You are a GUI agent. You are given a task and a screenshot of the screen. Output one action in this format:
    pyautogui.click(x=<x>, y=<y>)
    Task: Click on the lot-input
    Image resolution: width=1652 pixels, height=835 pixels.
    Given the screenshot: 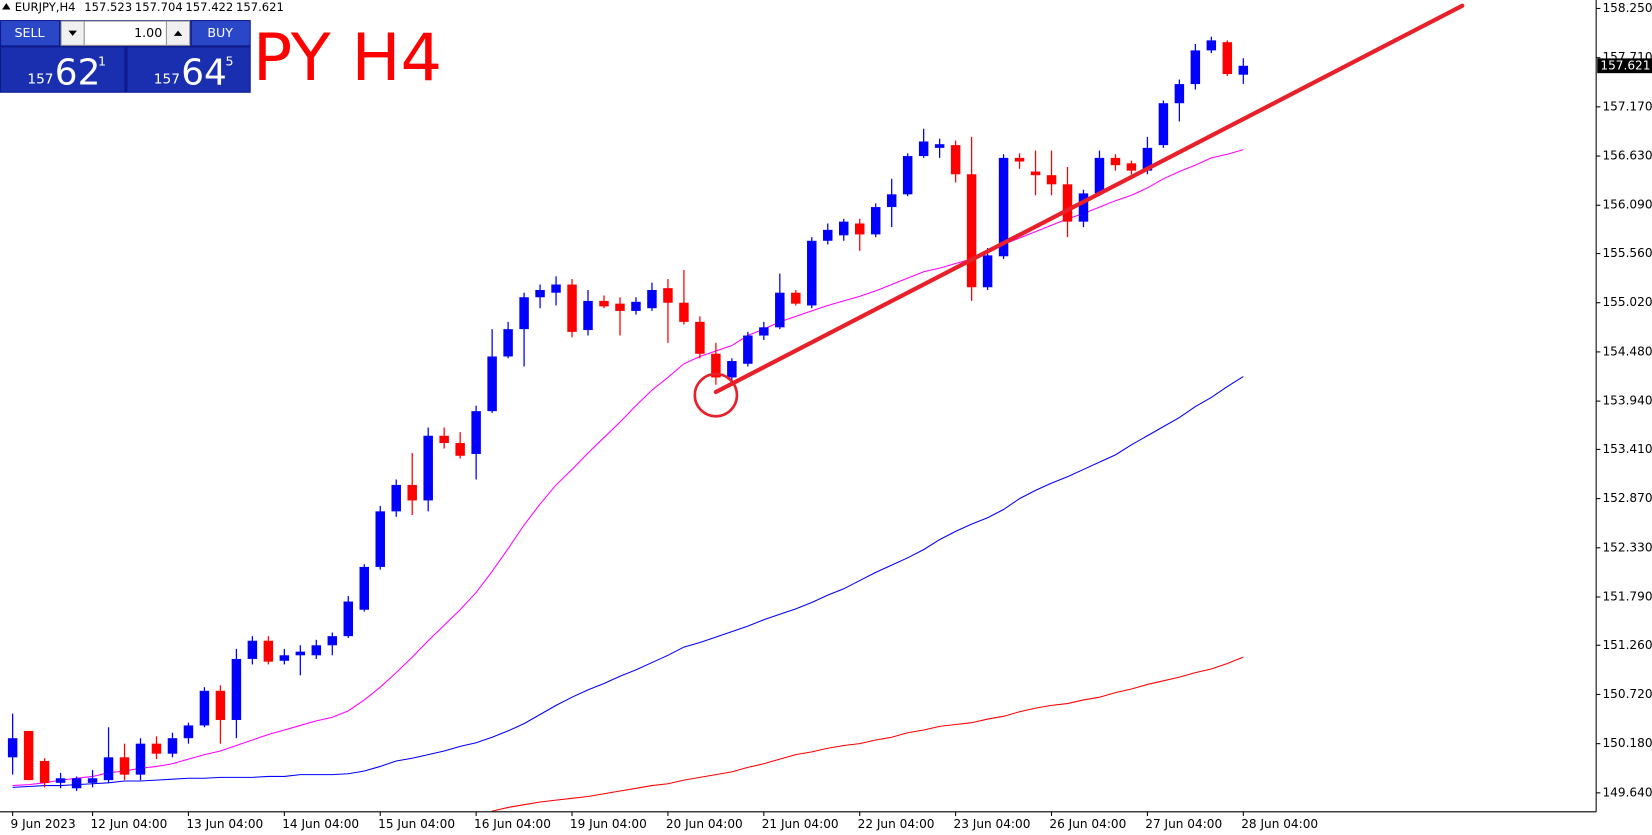 What is the action you would take?
    pyautogui.click(x=125, y=33)
    